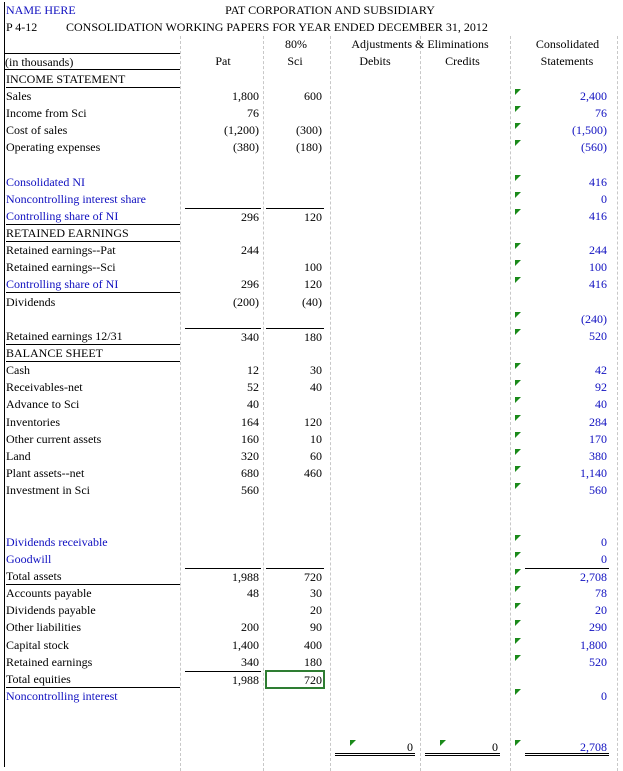 This screenshot has height=771, width=623. Describe the element at coordinates (567, 44) in the screenshot. I see `consolidated-heading: Consolidated` at that location.